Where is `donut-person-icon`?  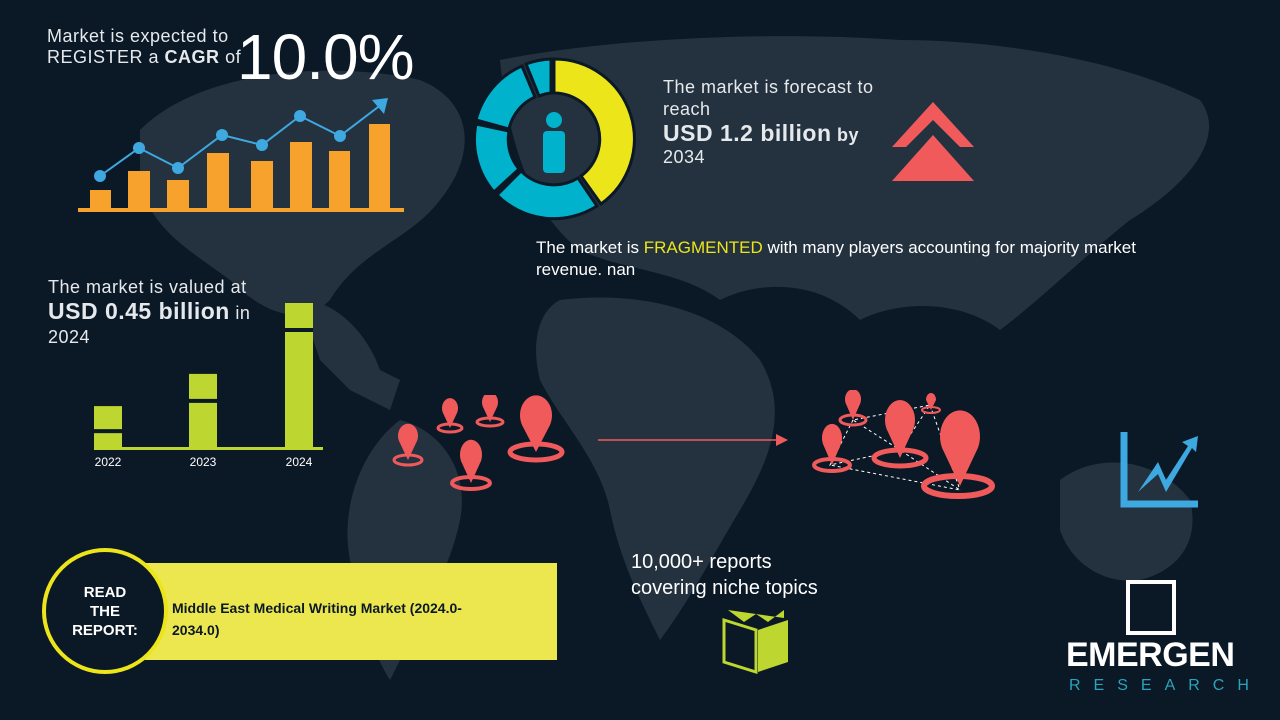 donut-person-icon is located at coordinates (554, 139).